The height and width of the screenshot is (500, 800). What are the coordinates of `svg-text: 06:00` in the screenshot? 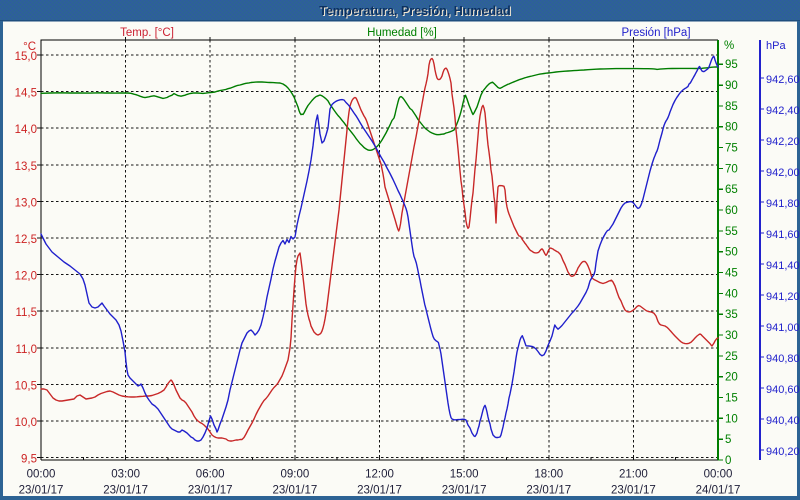 It's located at (210, 475).